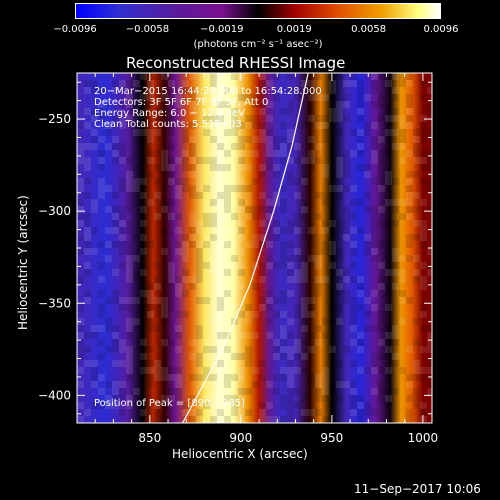 The height and width of the screenshot is (500, 500). I want to click on footer-date: 11−Sep−2017 10:06, so click(417, 489).